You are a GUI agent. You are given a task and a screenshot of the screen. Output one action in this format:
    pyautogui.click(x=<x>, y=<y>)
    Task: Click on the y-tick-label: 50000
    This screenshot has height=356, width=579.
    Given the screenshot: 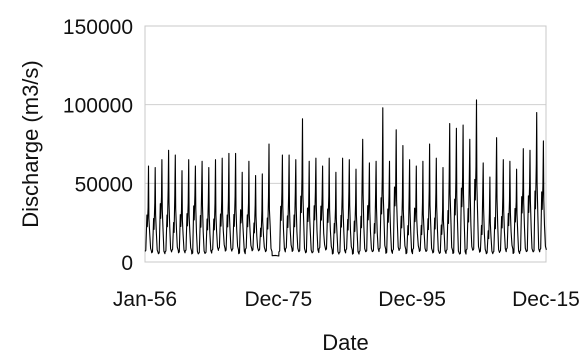 What is the action you would take?
    pyautogui.click(x=104, y=184)
    